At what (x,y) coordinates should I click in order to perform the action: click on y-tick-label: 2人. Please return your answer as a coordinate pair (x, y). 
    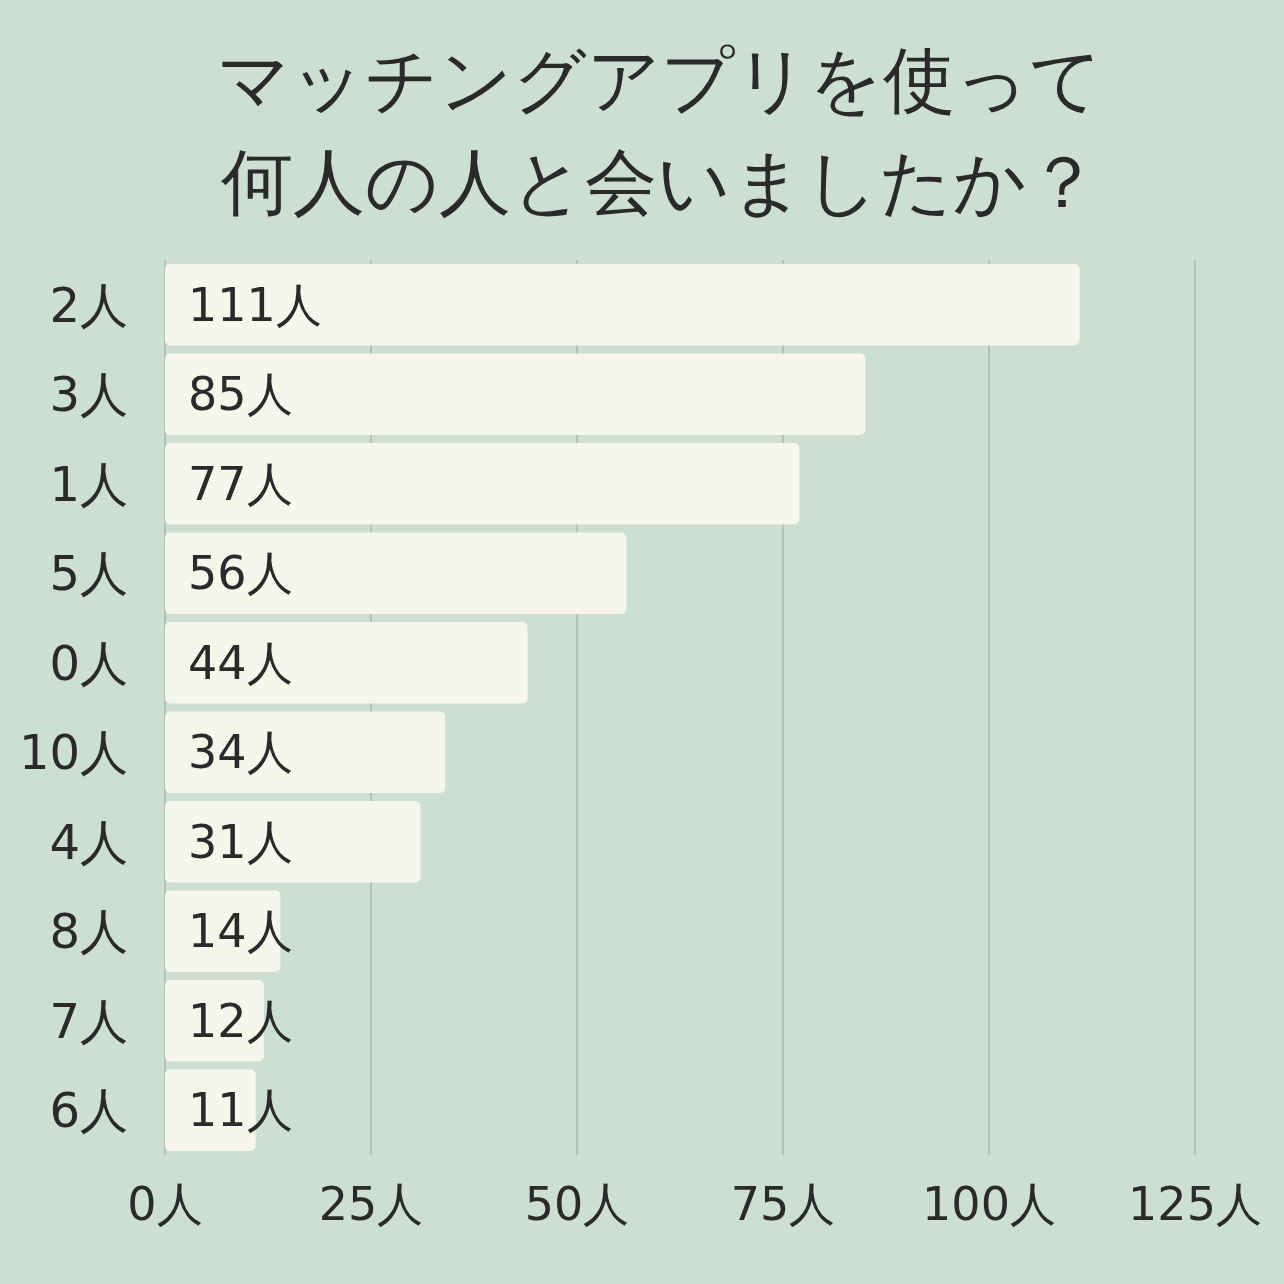
    Looking at the image, I should click on (88, 304).